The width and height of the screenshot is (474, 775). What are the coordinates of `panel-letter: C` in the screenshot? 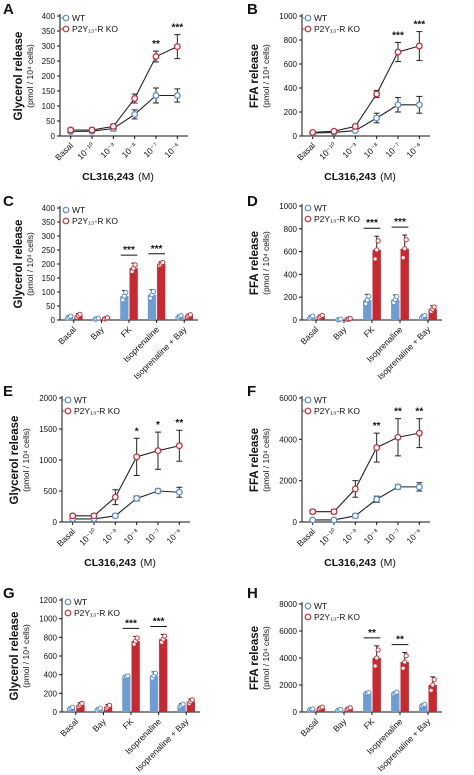 It's located at (8, 201).